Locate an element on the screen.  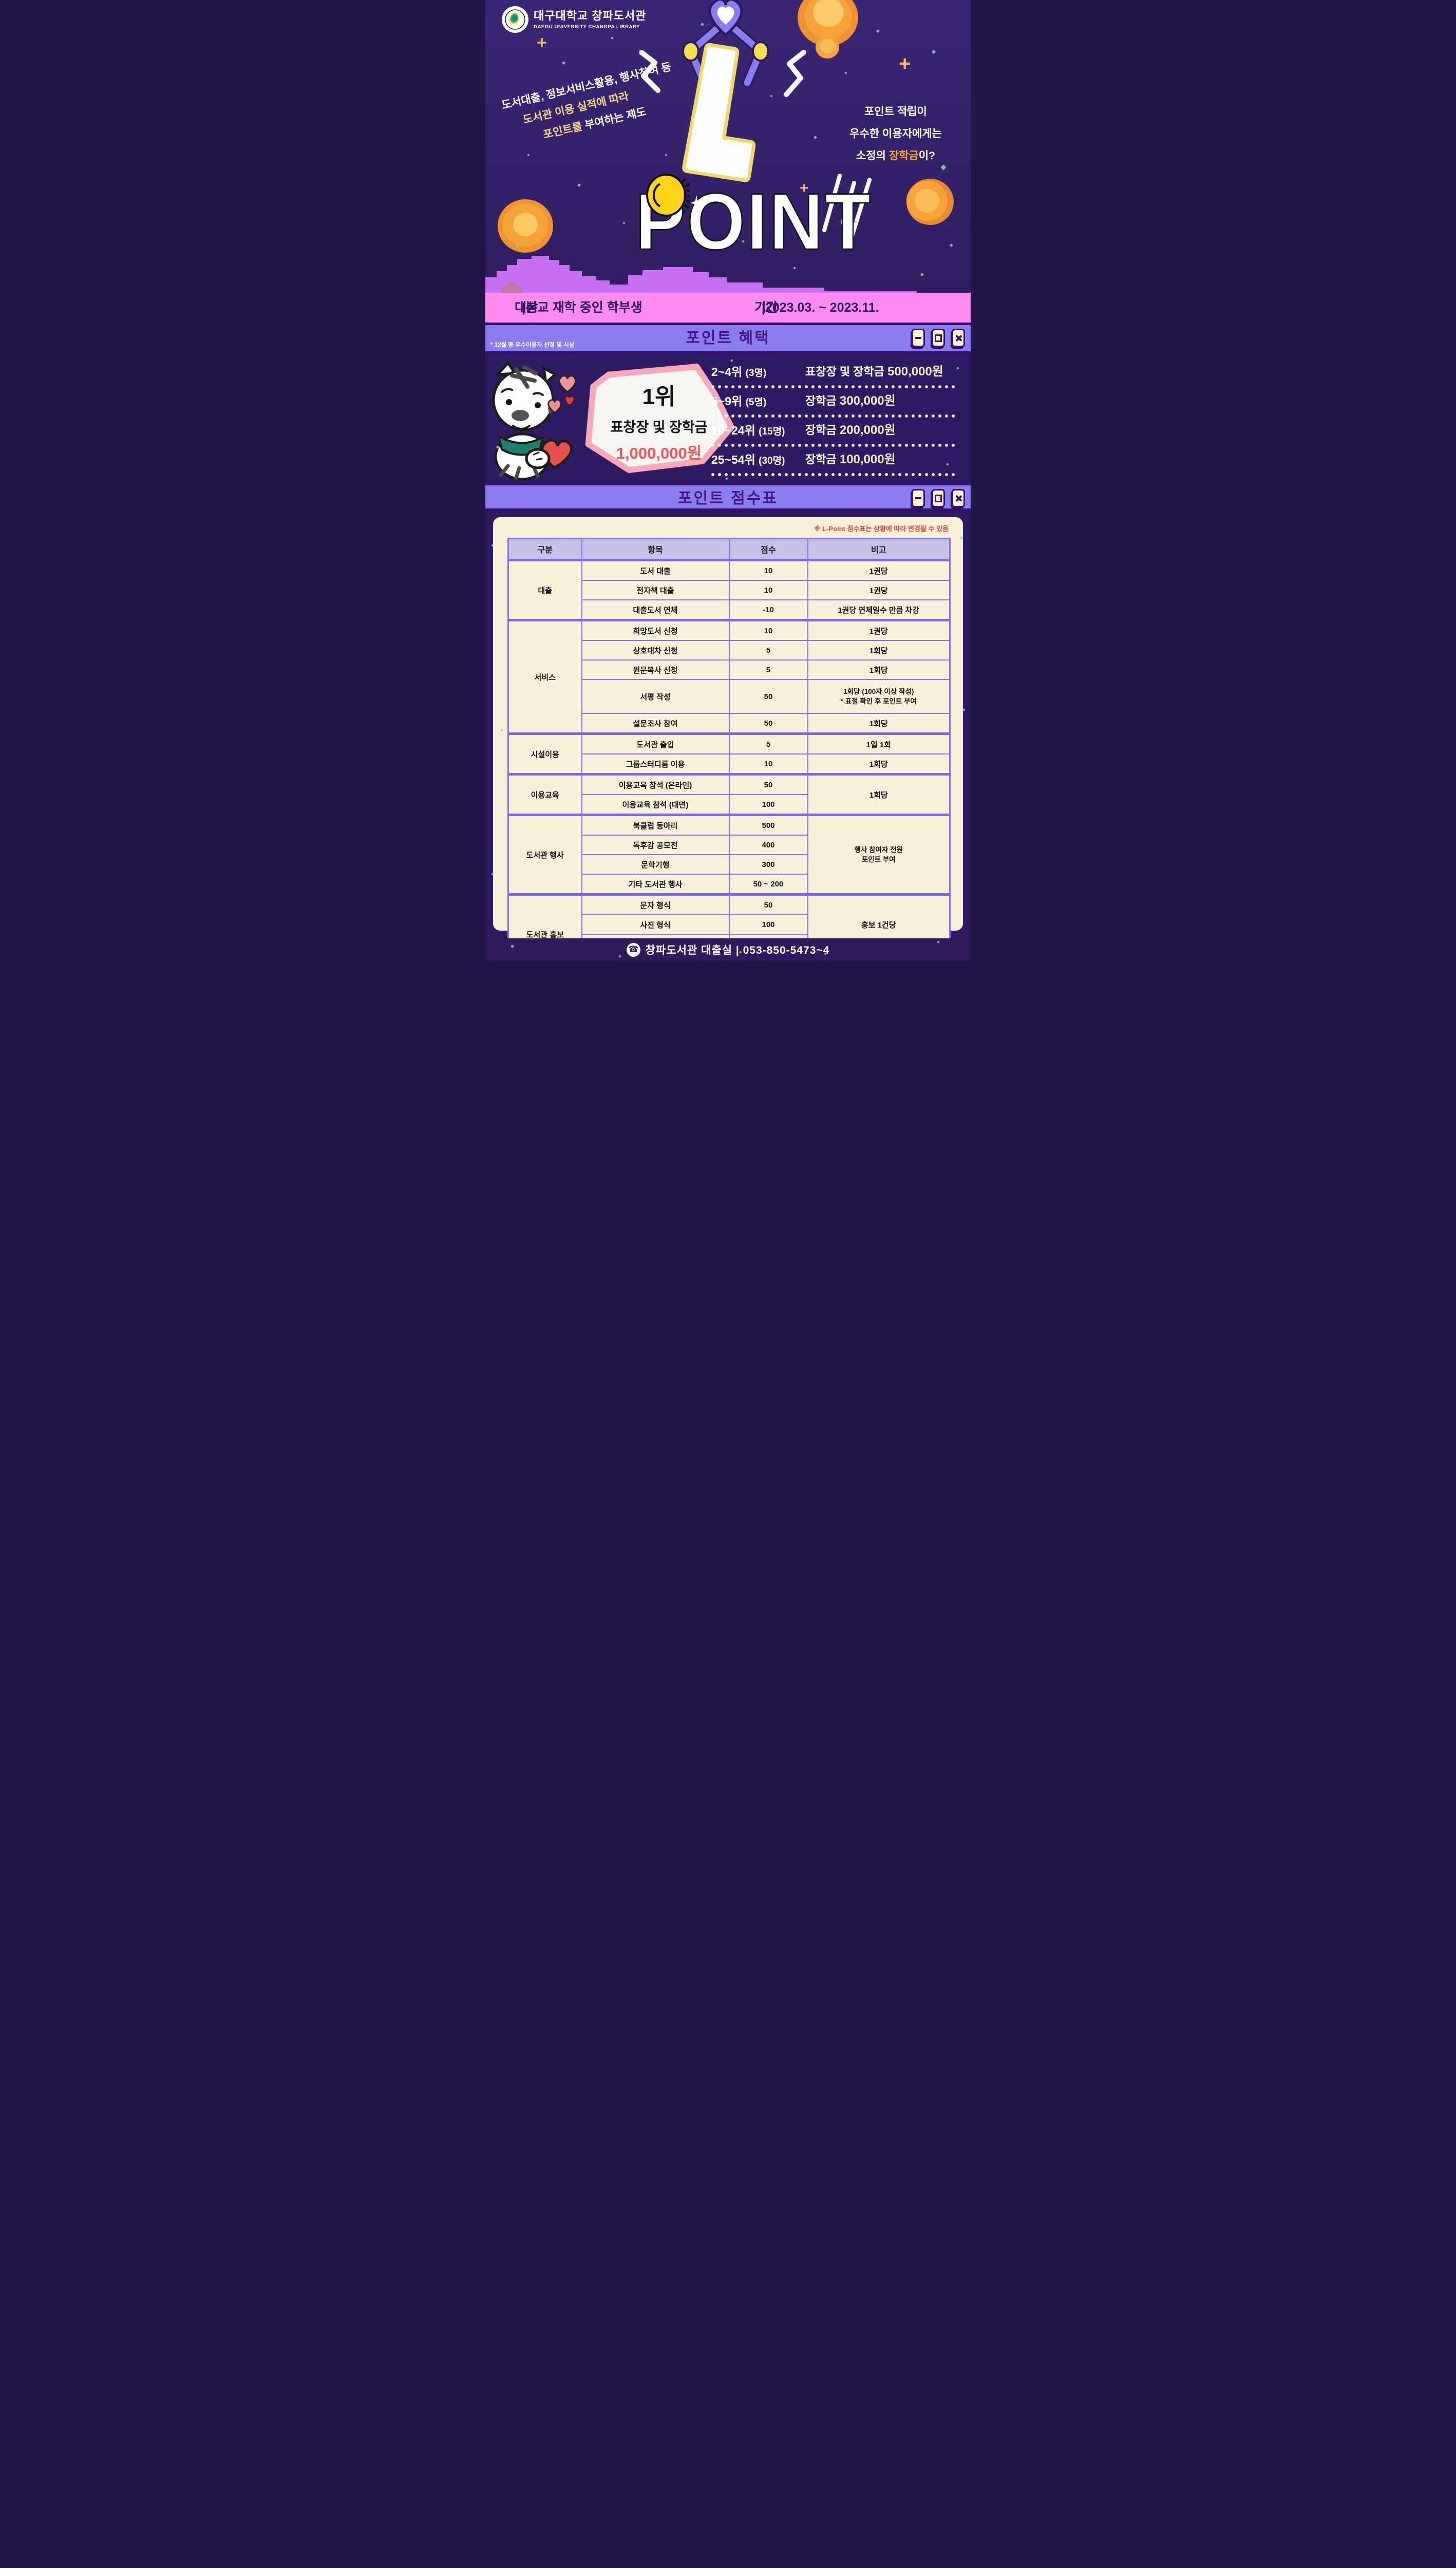
table-row: 사진 형식 100 is located at coordinates (729, 924).